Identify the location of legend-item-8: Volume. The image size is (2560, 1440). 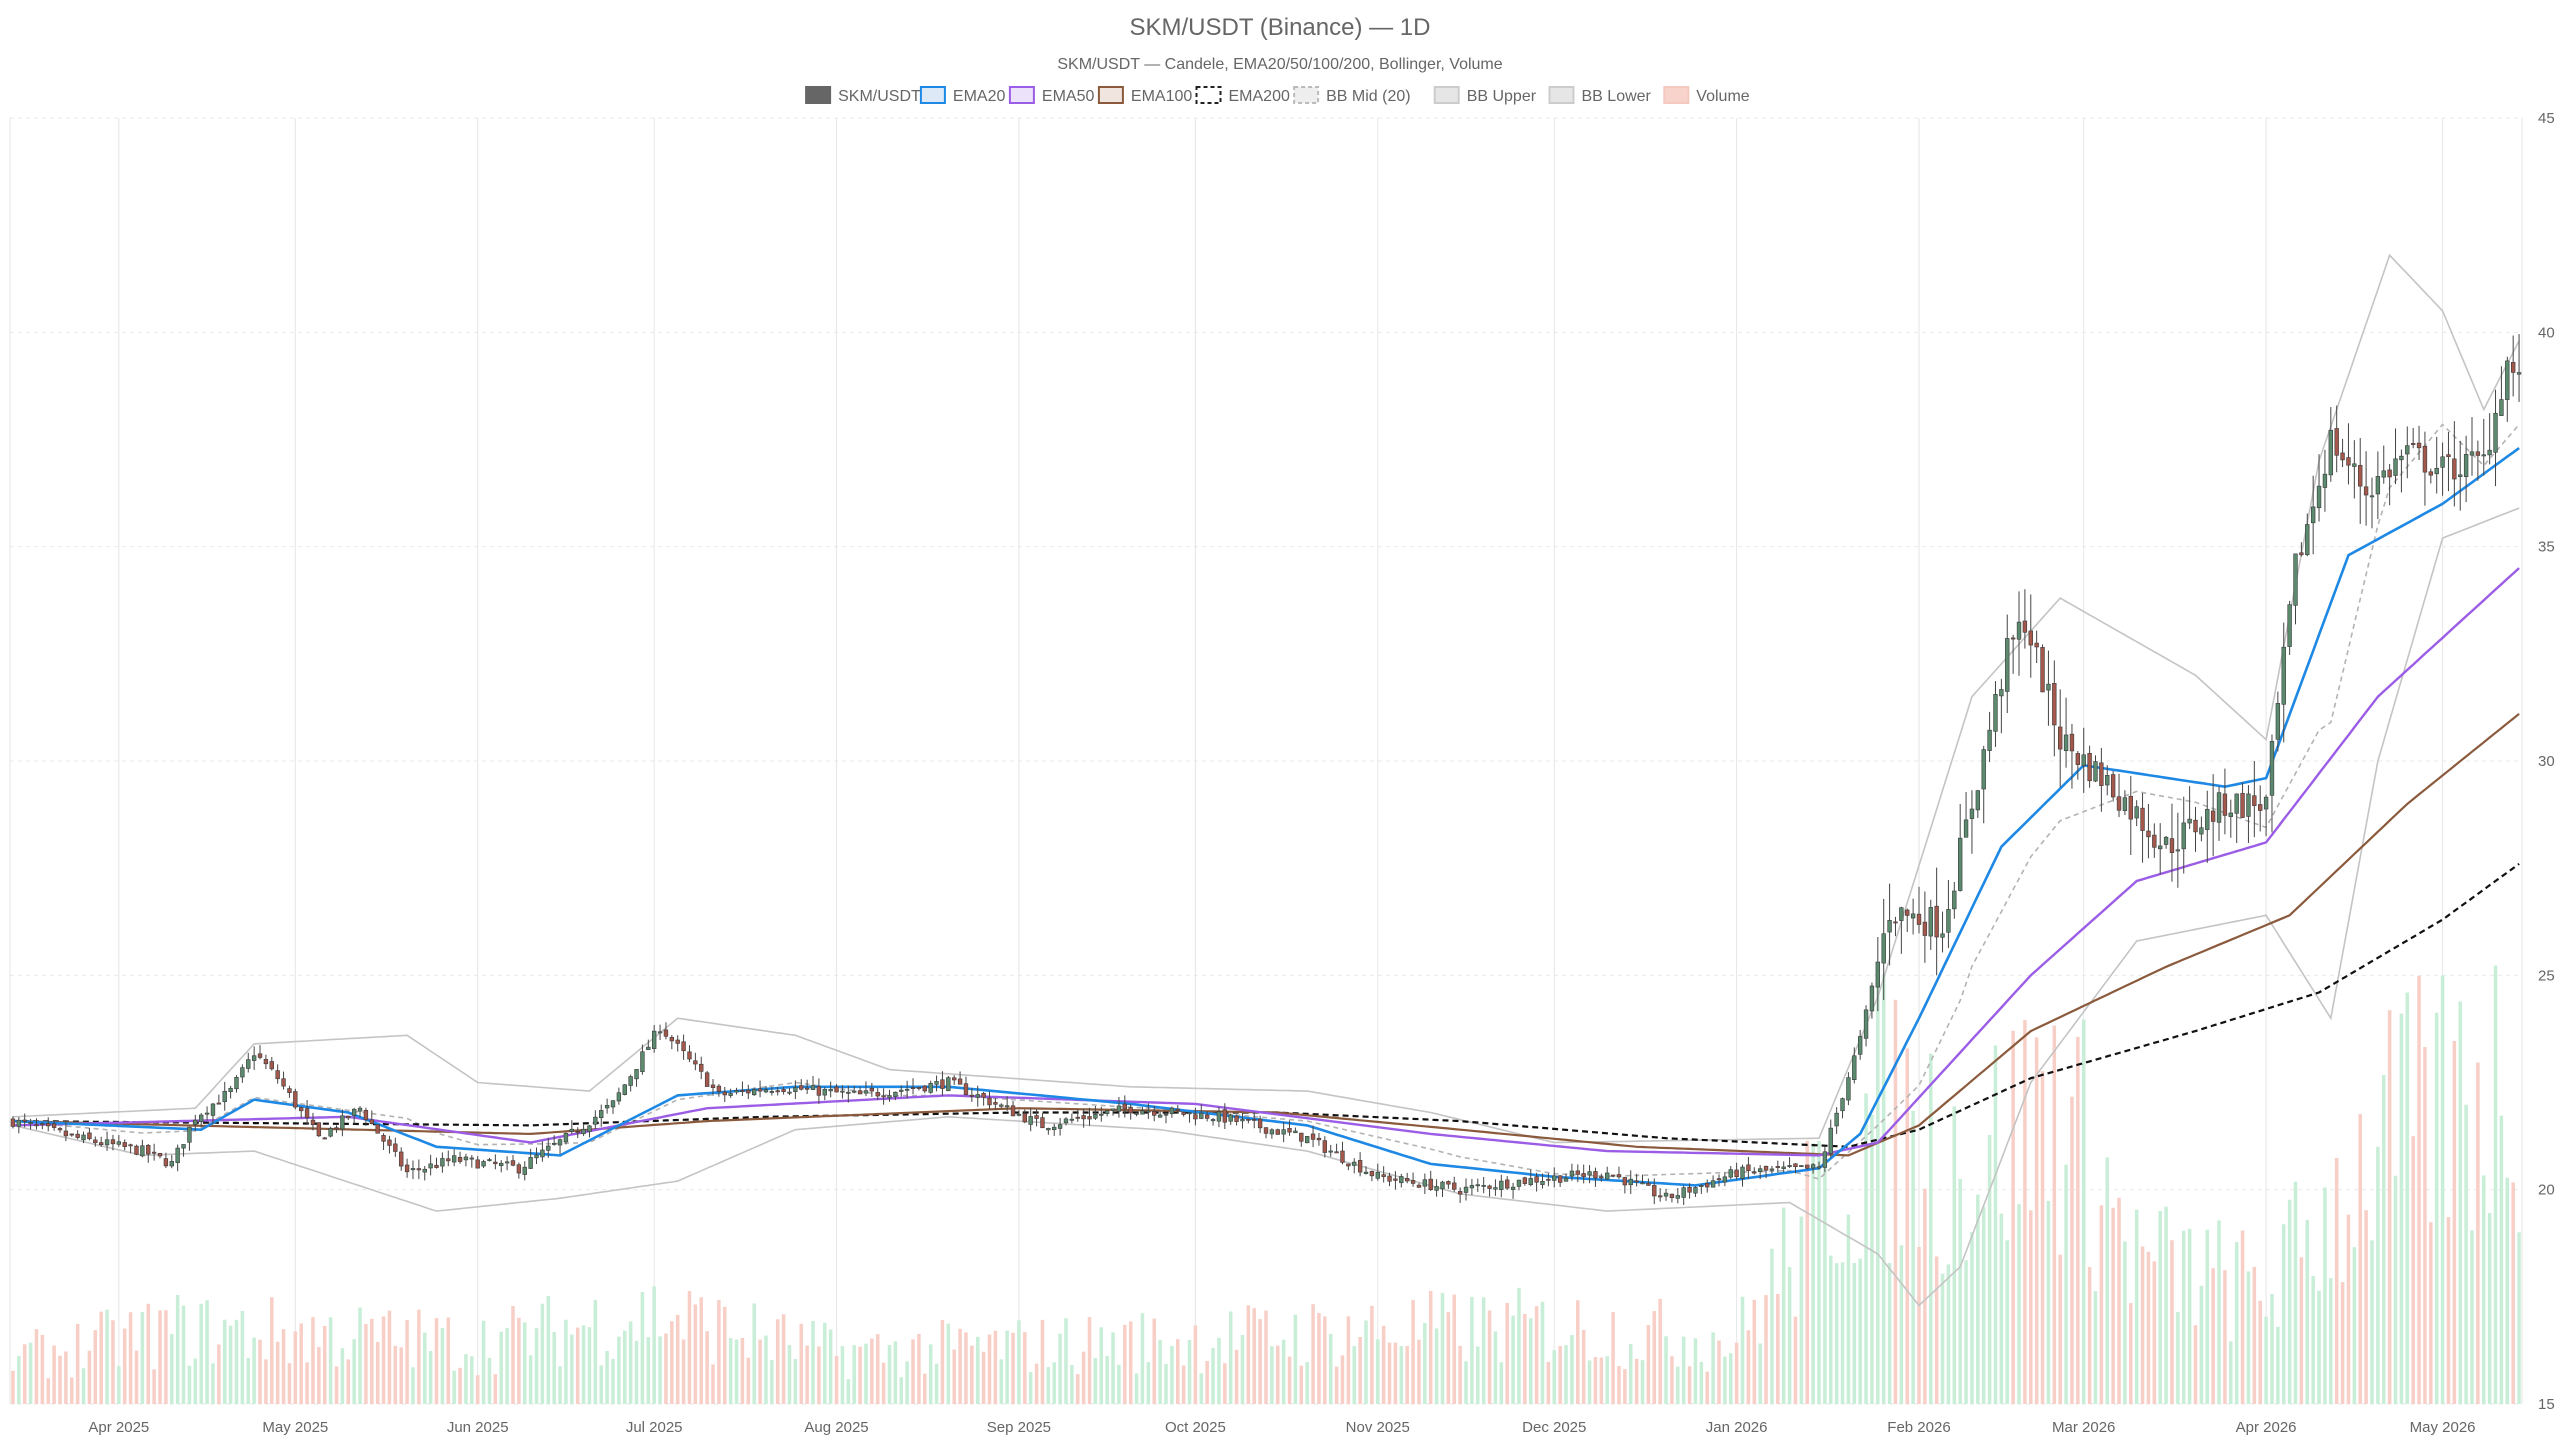
(1706, 95).